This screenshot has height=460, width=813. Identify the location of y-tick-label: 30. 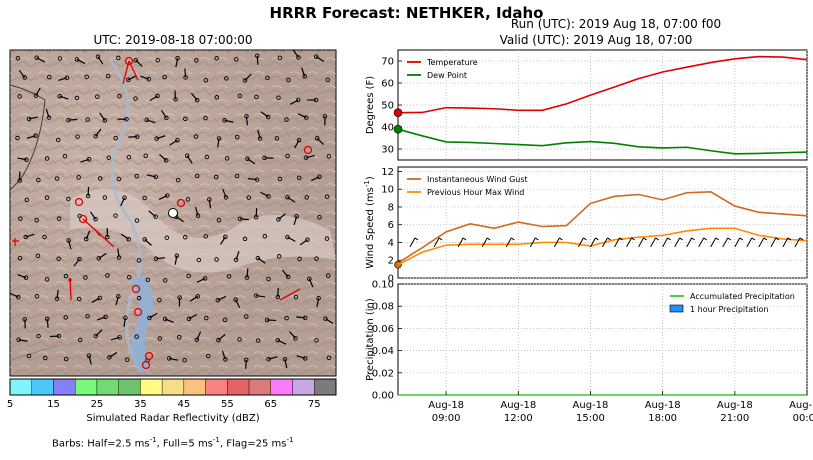
(387, 150).